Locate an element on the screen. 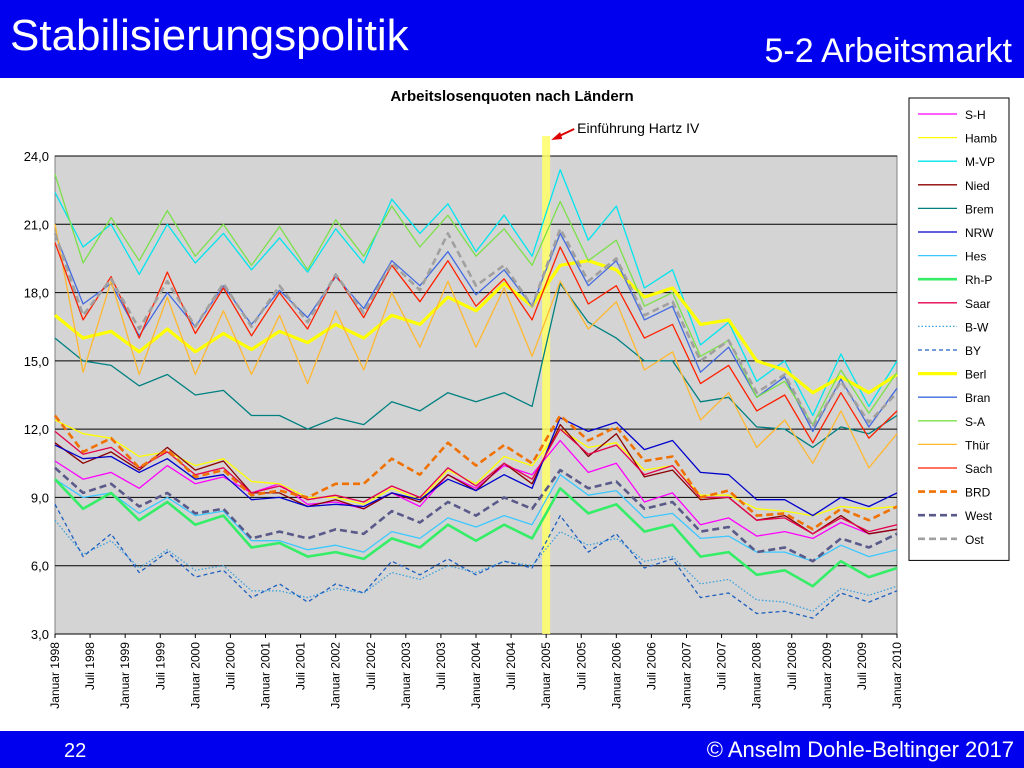 Image resolution: width=1024 pixels, height=768 pixels. annotation-arrowhead is located at coordinates (557, 136).